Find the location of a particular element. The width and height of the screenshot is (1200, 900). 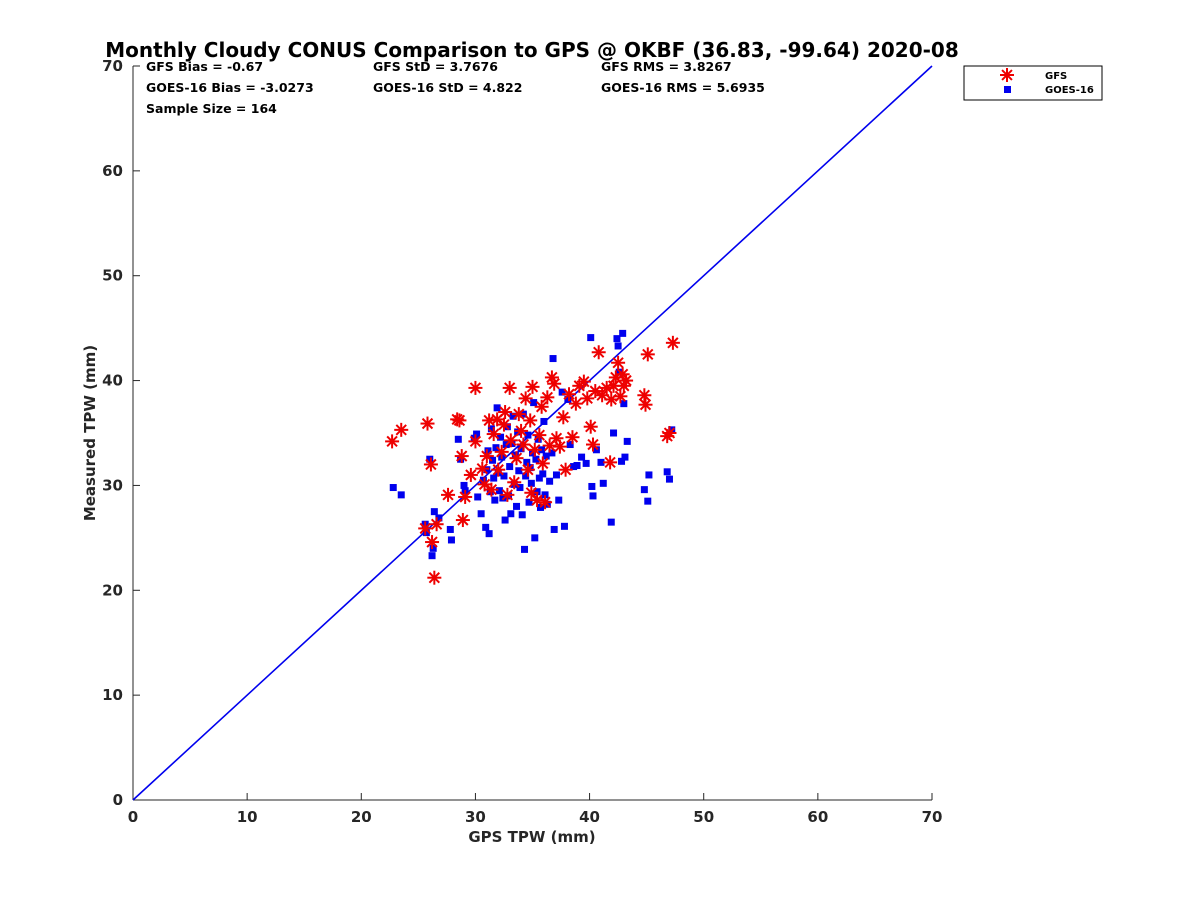

stat-goes-bias: GOES-16 Bias = -3.0273 is located at coordinates (230, 87).